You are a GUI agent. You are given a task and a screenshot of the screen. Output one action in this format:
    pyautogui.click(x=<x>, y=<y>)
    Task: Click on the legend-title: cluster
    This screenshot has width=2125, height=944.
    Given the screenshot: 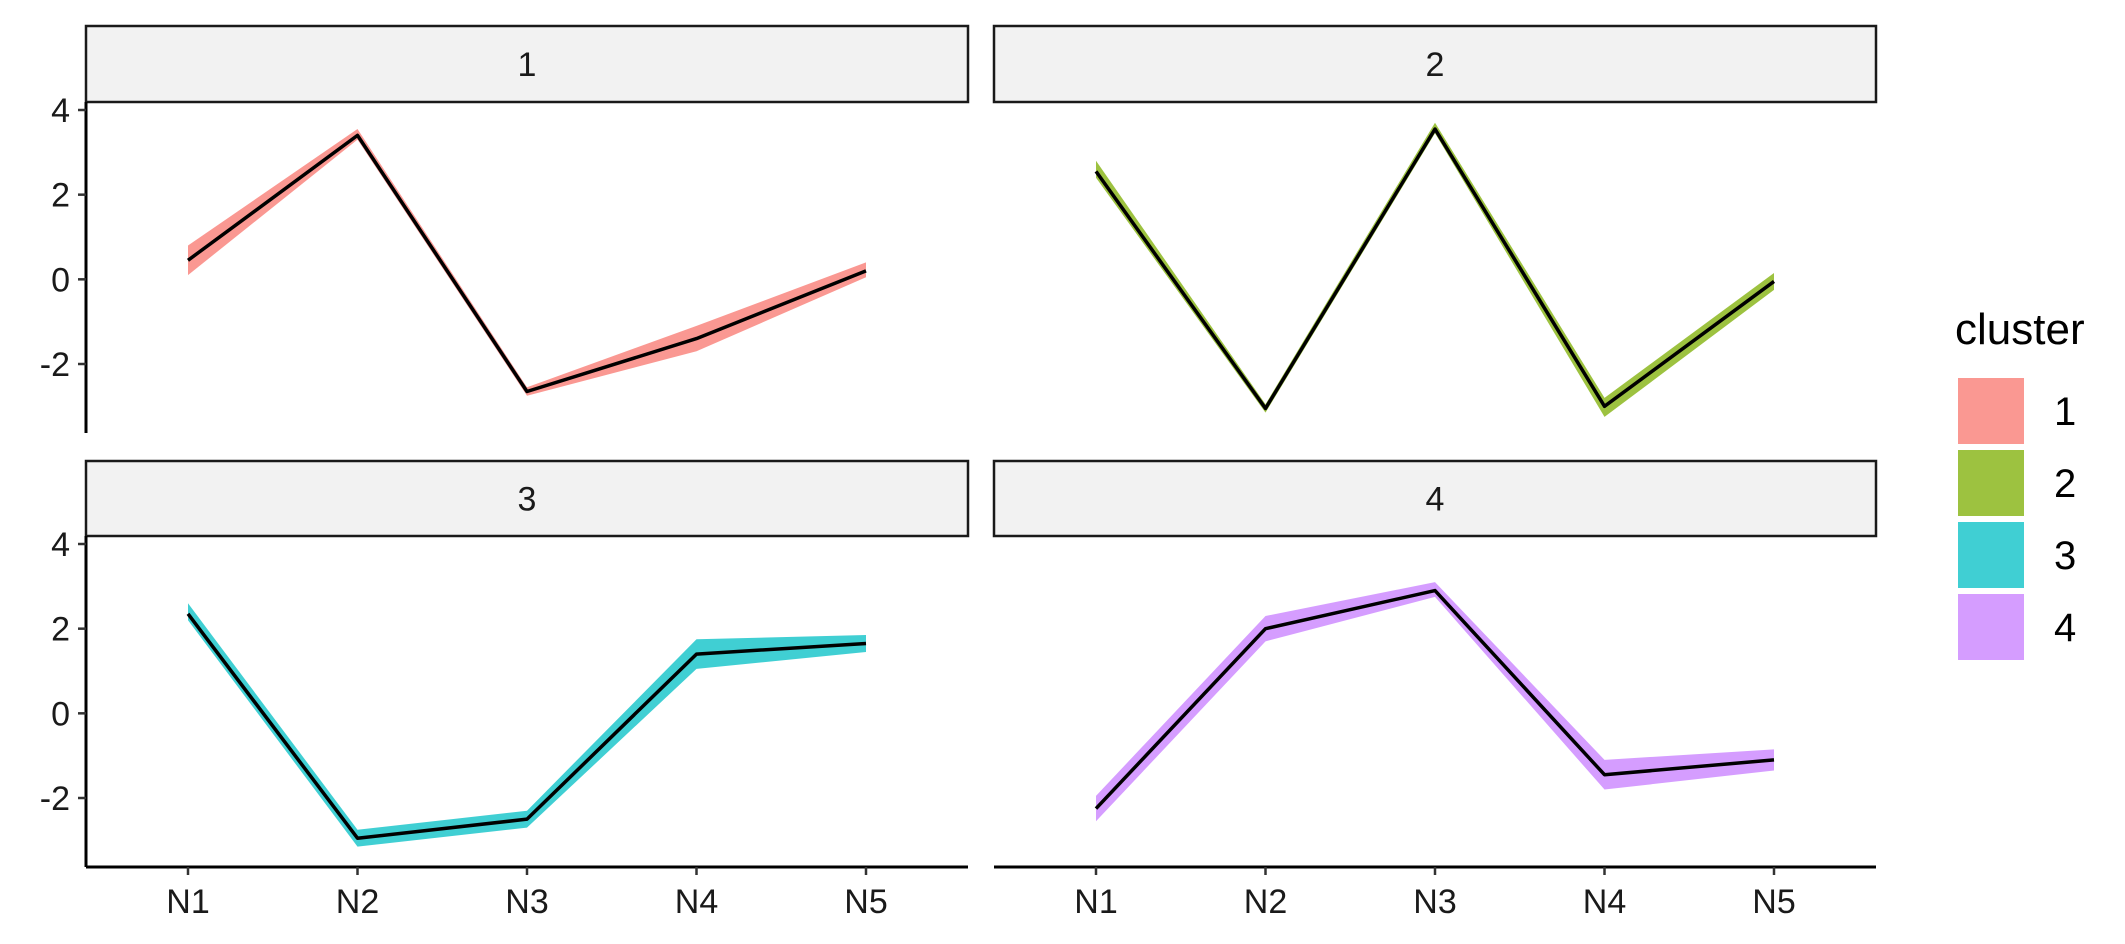 What is the action you would take?
    pyautogui.click(x=2020, y=329)
    